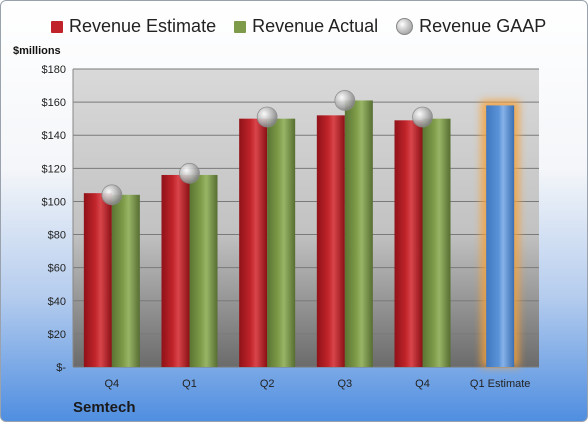  I want to click on legend-swatch-estimate, so click(57, 26).